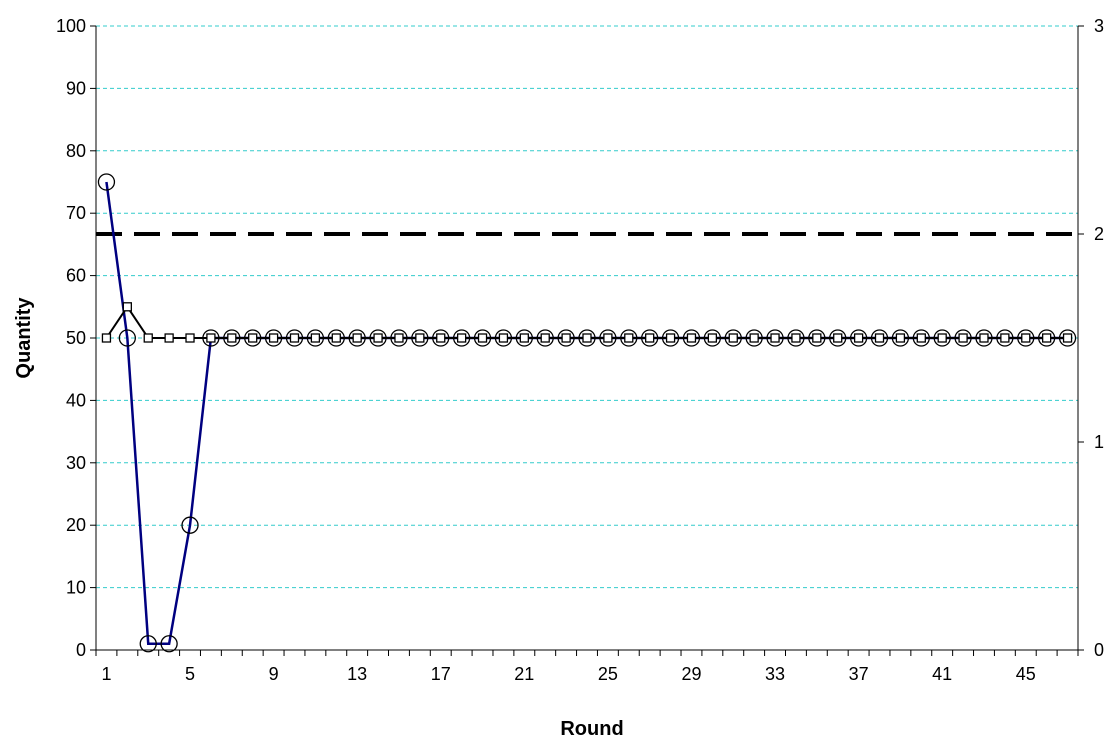  I want to click on y-tick-label: 20, so click(76, 525).